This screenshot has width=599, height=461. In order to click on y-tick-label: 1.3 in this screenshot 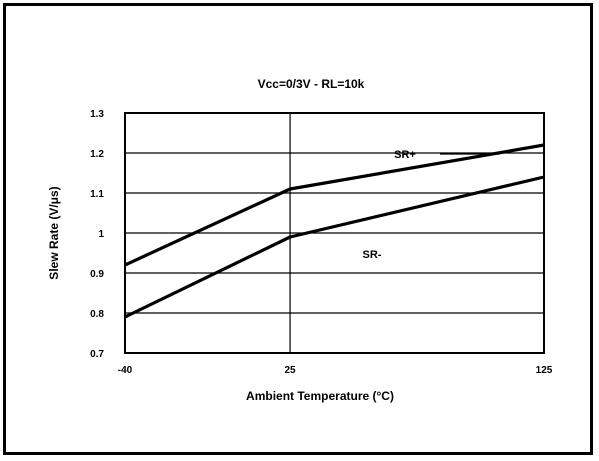, I will do `click(97, 114)`.